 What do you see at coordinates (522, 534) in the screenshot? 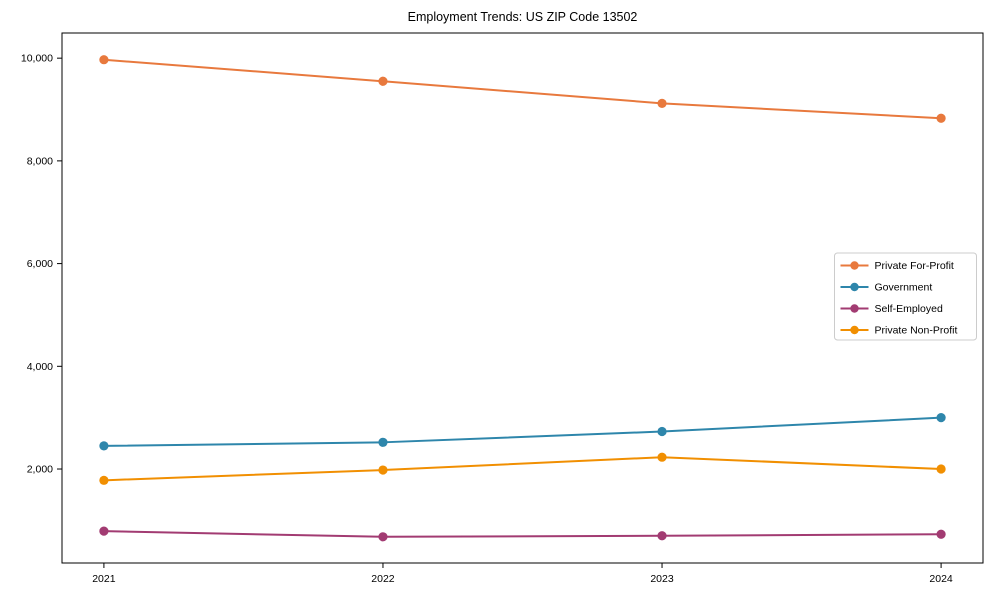
I see `series-line-self-employed` at bounding box center [522, 534].